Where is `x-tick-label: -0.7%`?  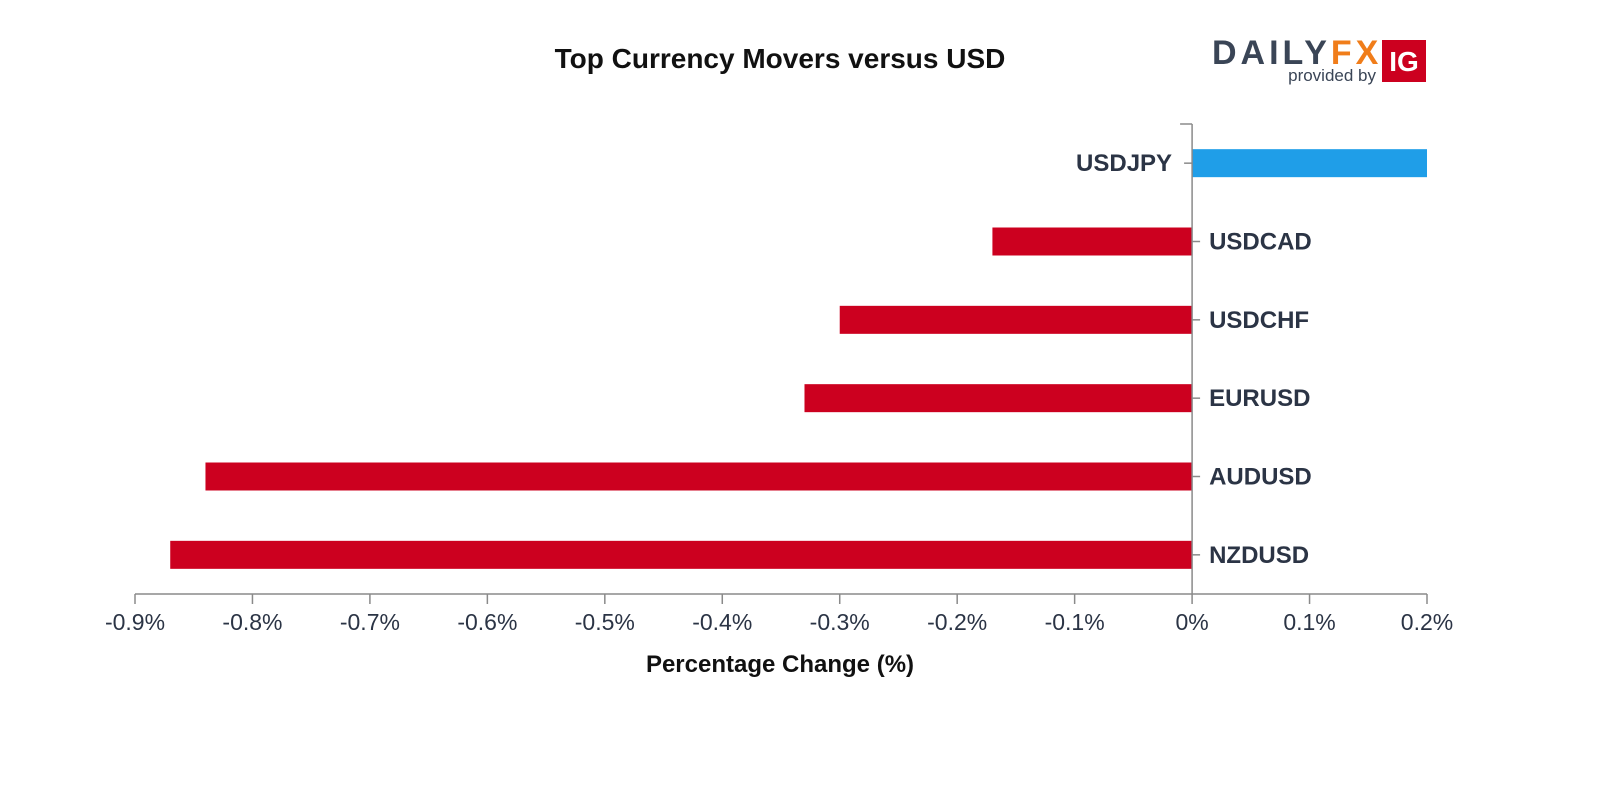 x-tick-label: -0.7% is located at coordinates (370, 622).